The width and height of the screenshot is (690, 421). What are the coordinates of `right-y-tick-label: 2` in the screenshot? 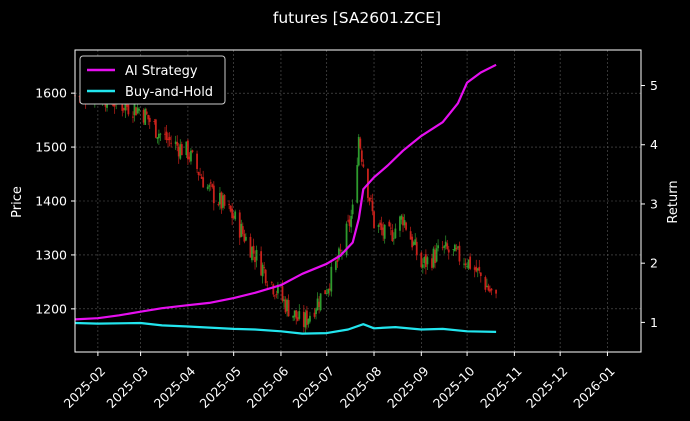 It's located at (654, 263).